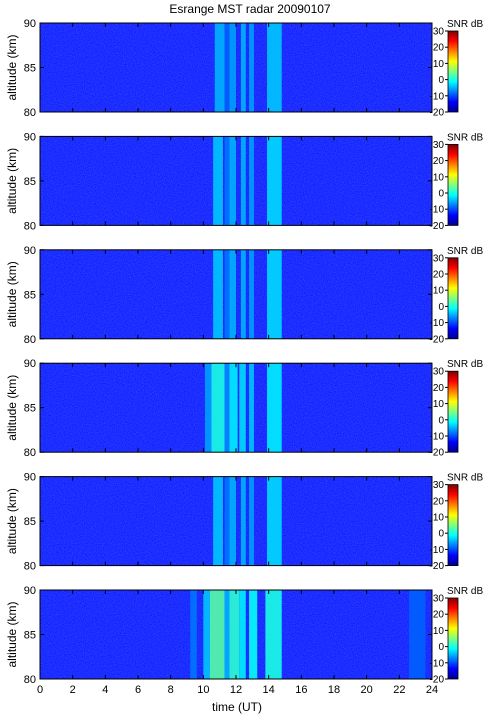  What do you see at coordinates (250, 9) in the screenshot?
I see `figure-title: Esrange MST radar 20090107` at bounding box center [250, 9].